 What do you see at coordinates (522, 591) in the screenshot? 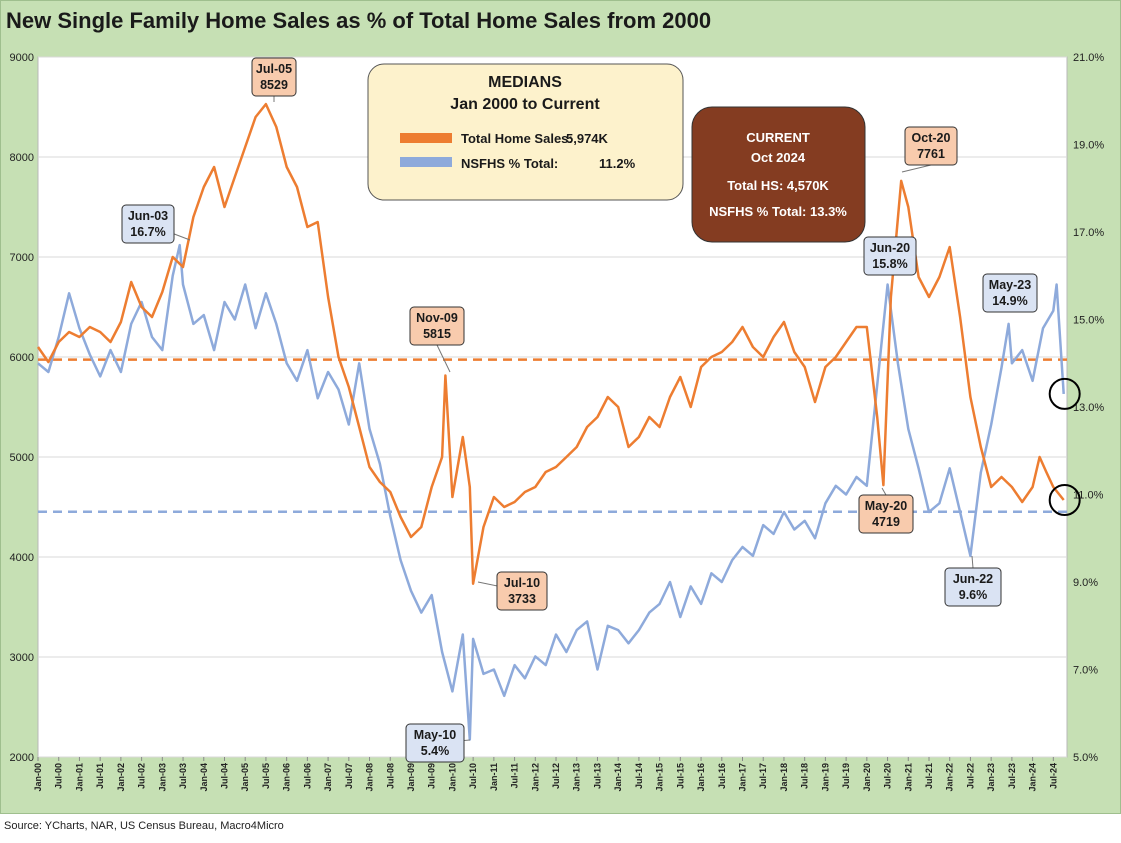
I see `callout-jul10: Jul-10 3733` at bounding box center [522, 591].